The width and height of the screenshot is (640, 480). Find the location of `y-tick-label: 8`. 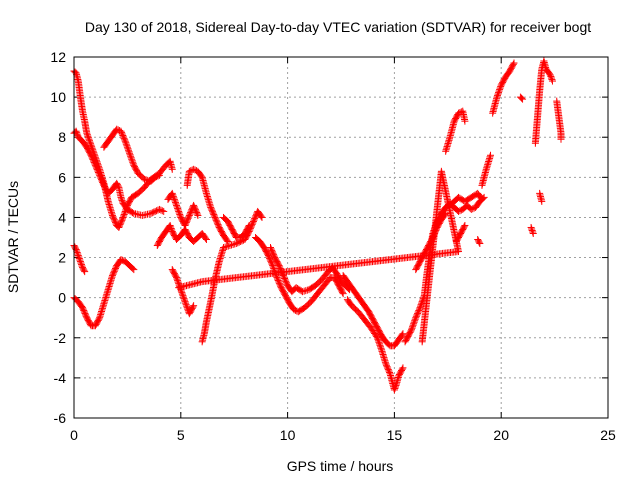

y-tick-label: 8 is located at coordinates (62, 137).